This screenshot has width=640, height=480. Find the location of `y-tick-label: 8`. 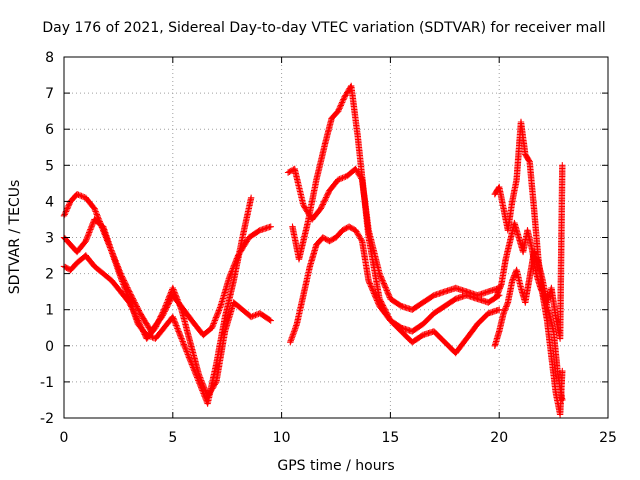

y-tick-label: 8 is located at coordinates (49, 58).